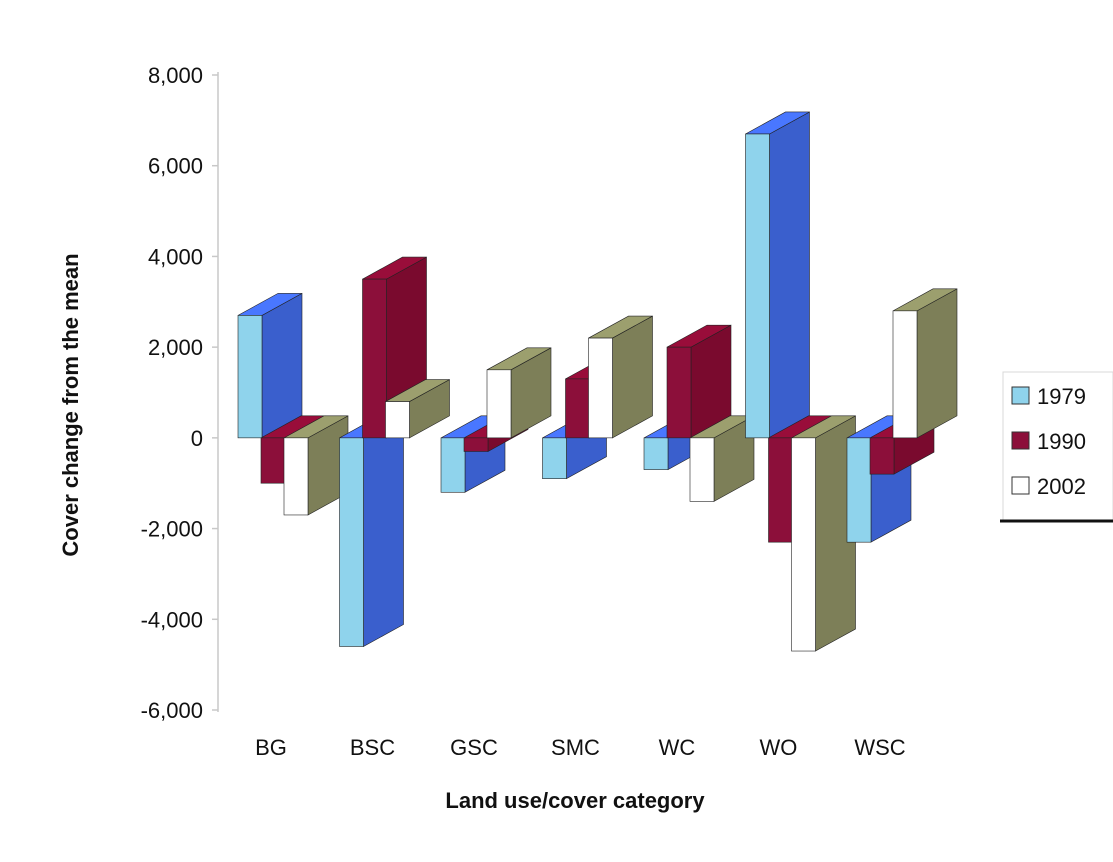  I want to click on legend-swatch-2002, so click(1020, 485).